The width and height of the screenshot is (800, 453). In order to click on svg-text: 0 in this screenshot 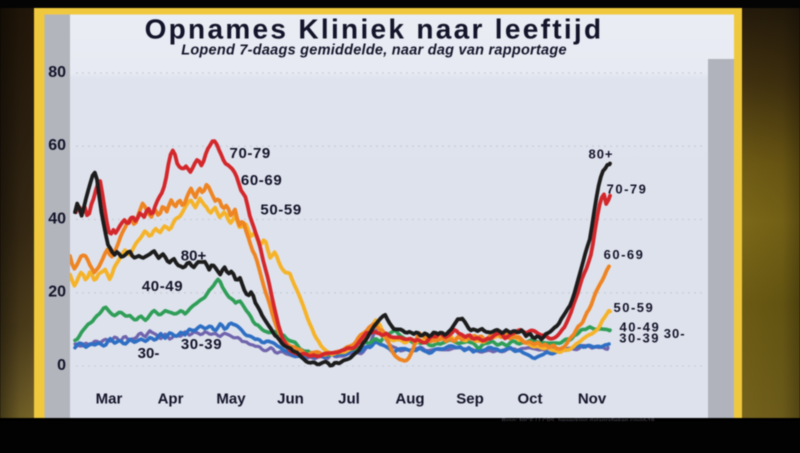, I will do `click(61, 365)`.